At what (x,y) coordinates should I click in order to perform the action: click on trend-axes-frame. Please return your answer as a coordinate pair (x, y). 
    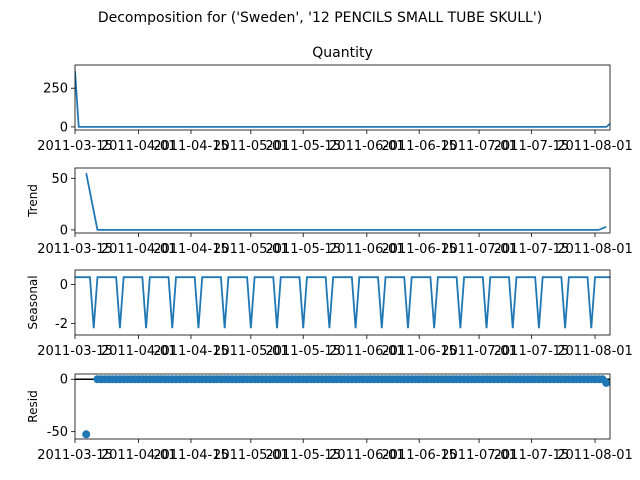
    Looking at the image, I should click on (342, 200).